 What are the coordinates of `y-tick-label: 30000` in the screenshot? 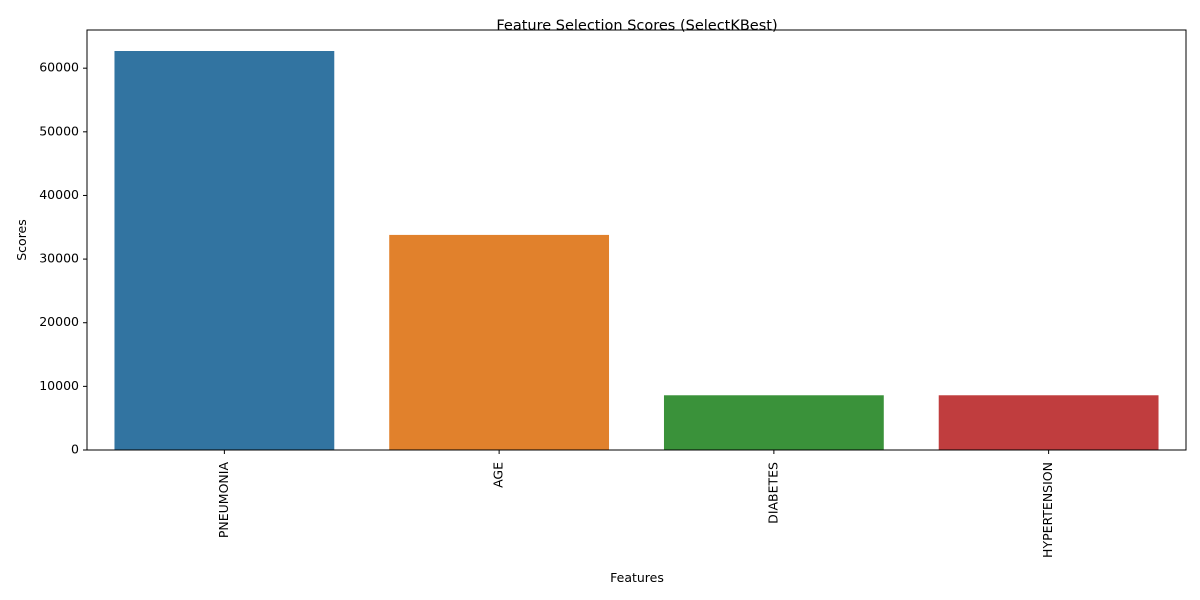 It's located at (59, 258).